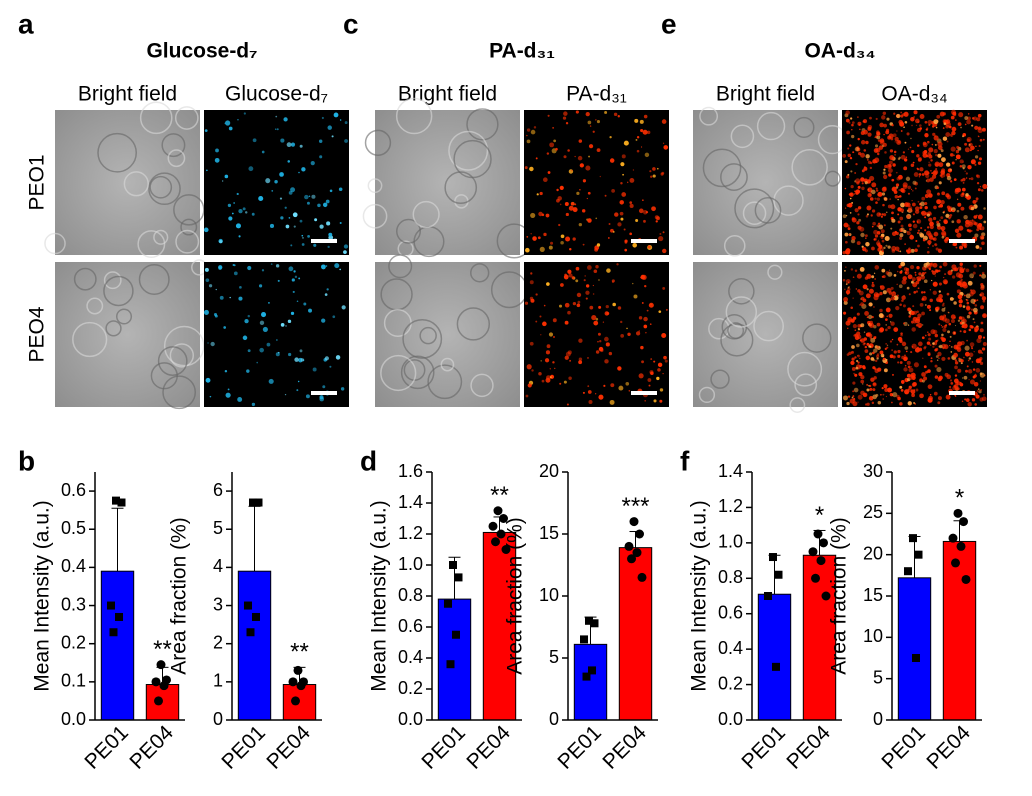 The width and height of the screenshot is (1032, 796). Describe the element at coordinates (117, 645) in the screenshot. I see `bar` at that location.